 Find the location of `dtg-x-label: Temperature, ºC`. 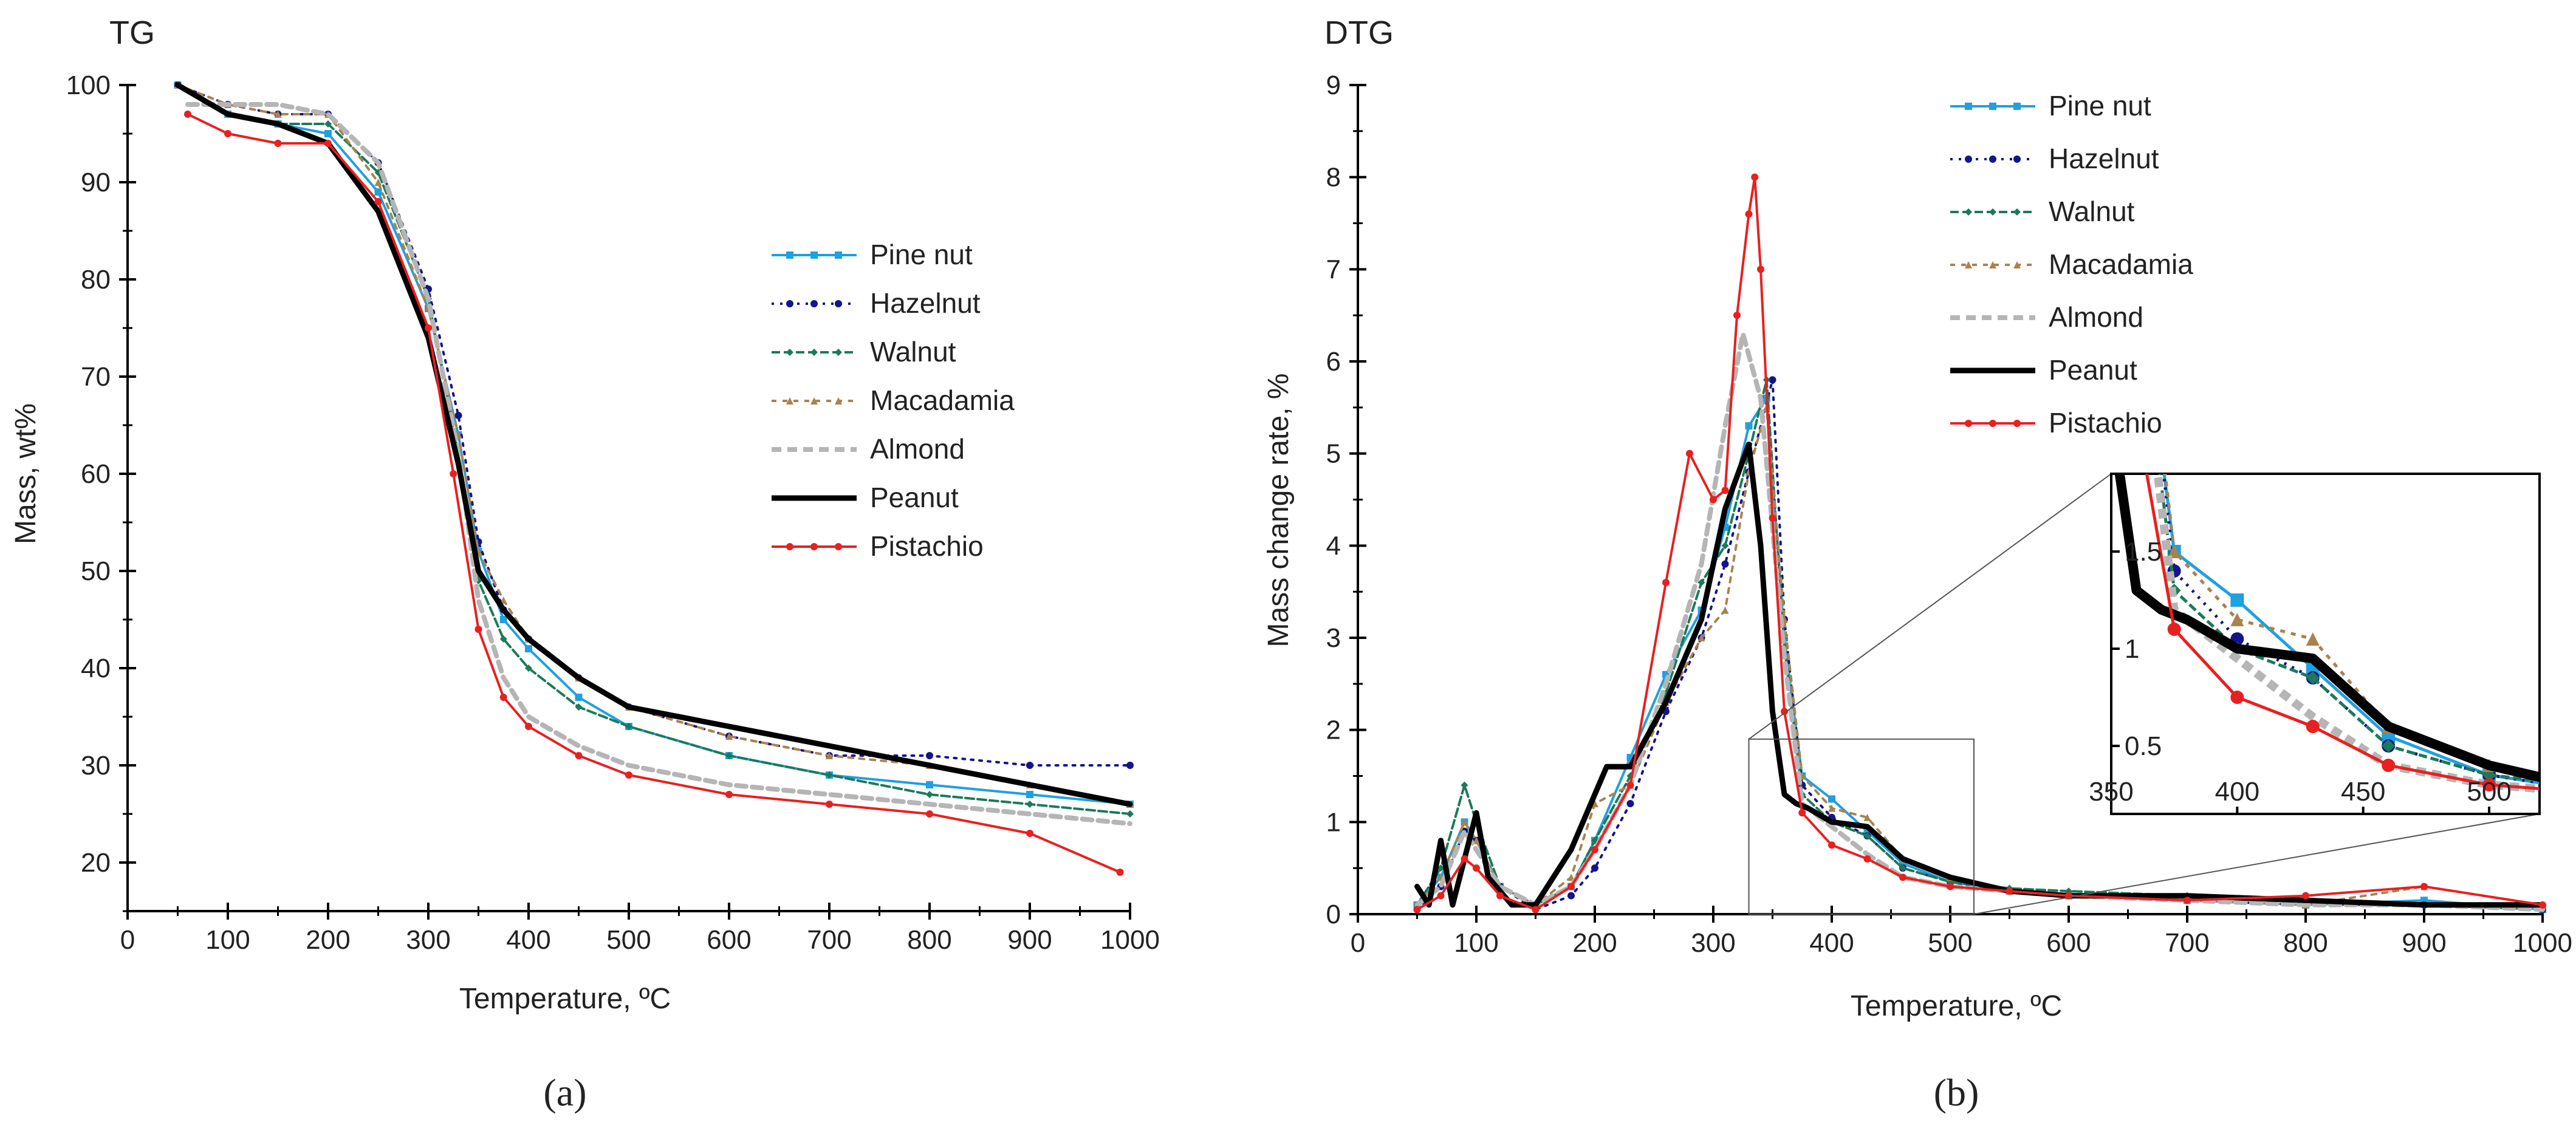

dtg-x-label: Temperature, ºC is located at coordinates (1956, 1006).